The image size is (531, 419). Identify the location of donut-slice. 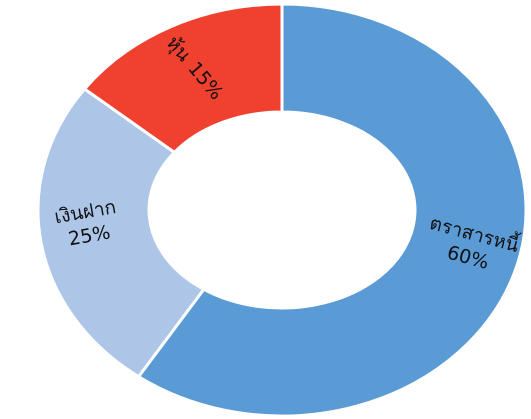
(183, 78).